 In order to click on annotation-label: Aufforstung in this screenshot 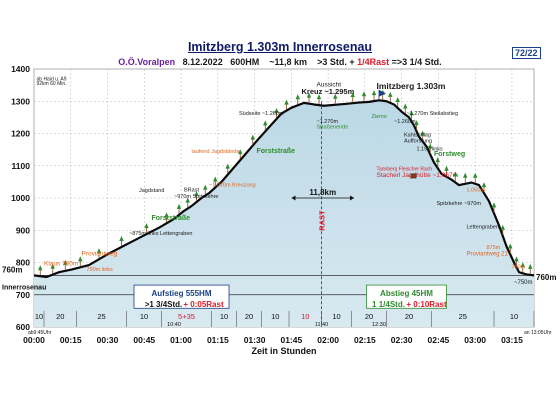, I will do `click(418, 142)`.